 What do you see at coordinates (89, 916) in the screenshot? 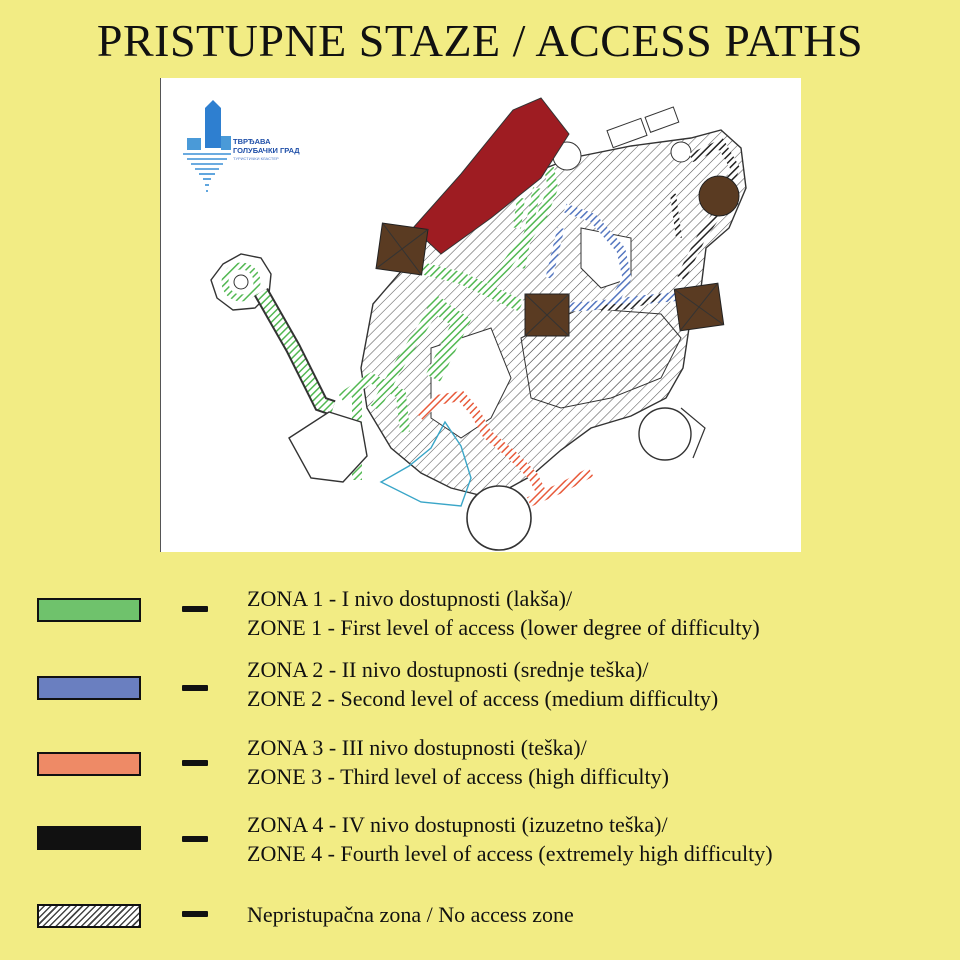
I see `no-access-swatch` at bounding box center [89, 916].